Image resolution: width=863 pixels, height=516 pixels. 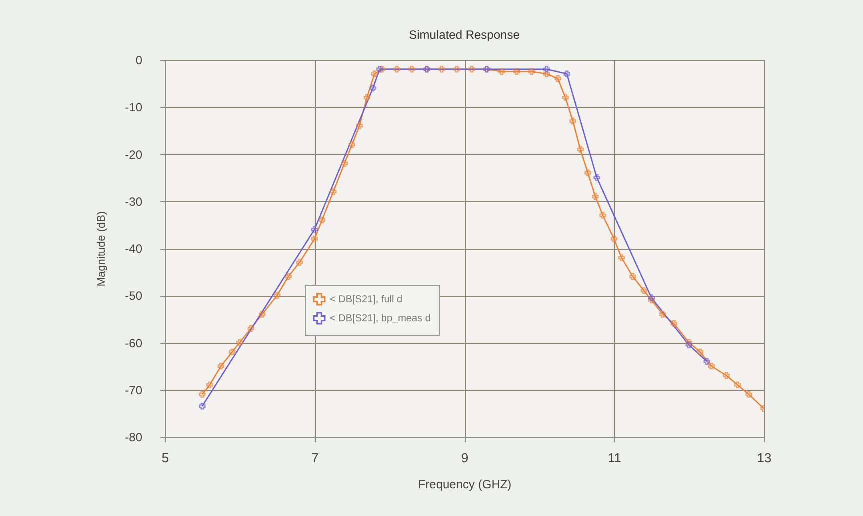 I want to click on x-tick-label: 9, so click(x=465, y=458).